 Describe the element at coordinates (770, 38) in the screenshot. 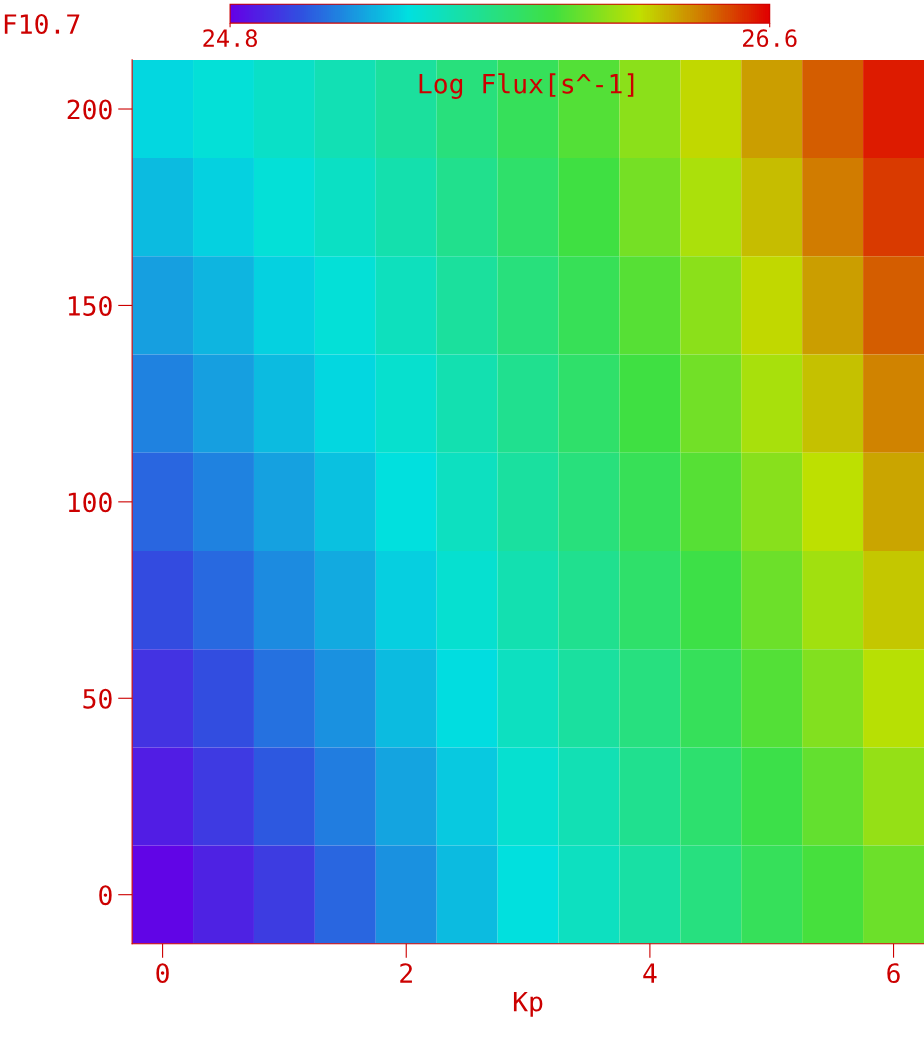

I see `color-bar-label: 26.6` at that location.